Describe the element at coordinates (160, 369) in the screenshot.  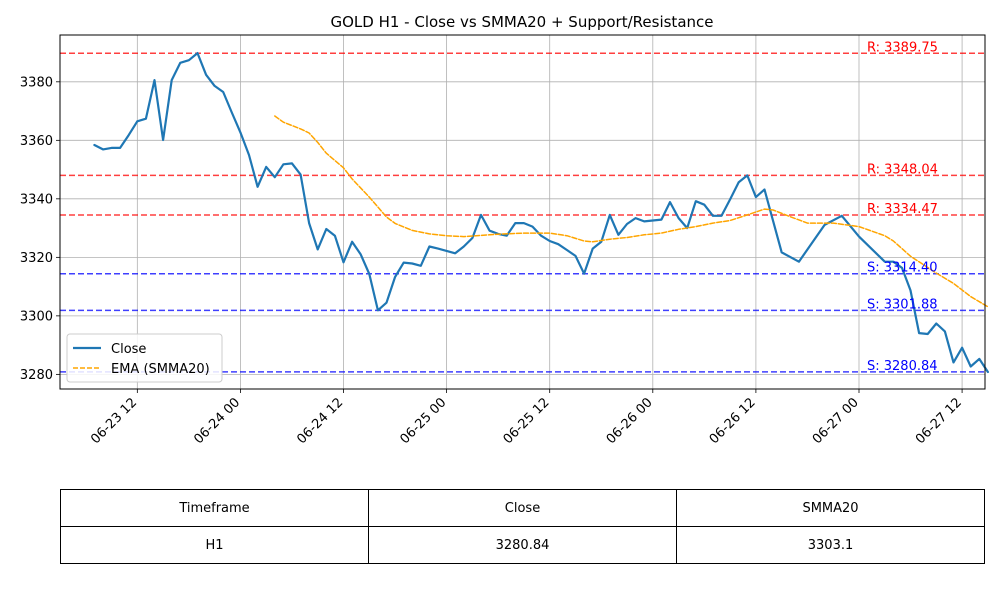
I see `legend-label: EMA (SMMA20)` at that location.